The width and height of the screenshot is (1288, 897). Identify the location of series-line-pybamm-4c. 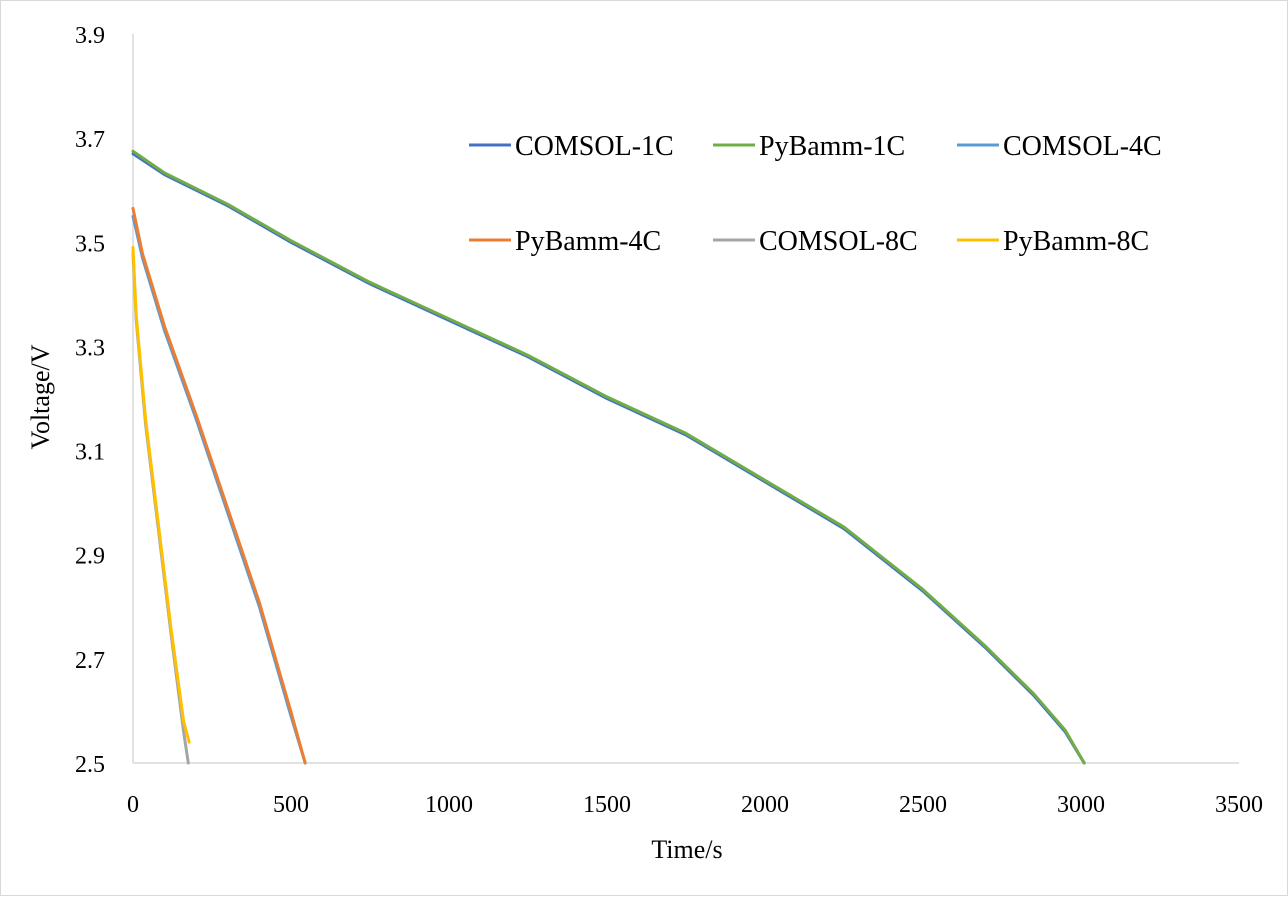
(219, 485).